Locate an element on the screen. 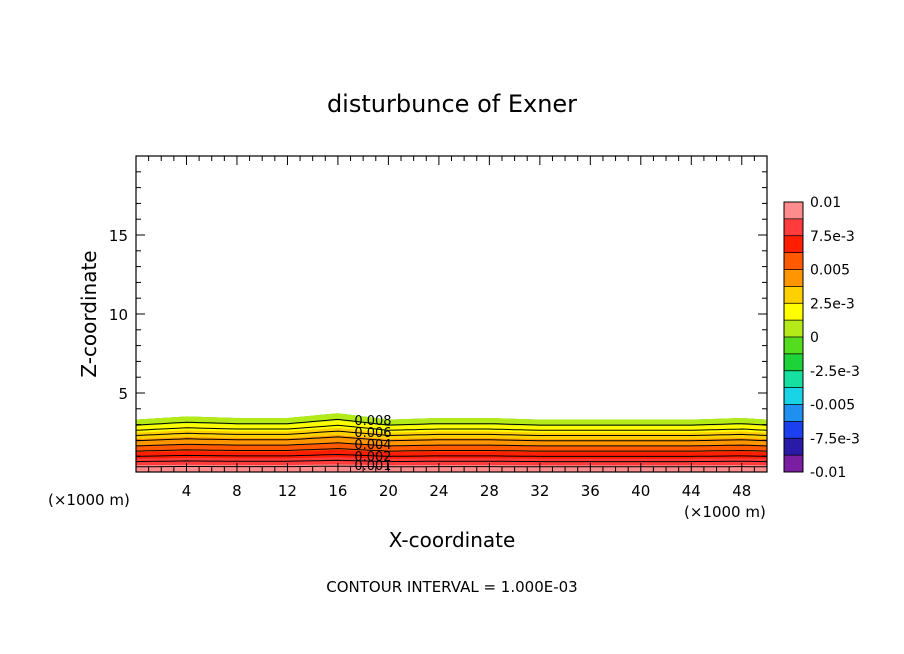  x-tick-label: 44 is located at coordinates (691, 491).